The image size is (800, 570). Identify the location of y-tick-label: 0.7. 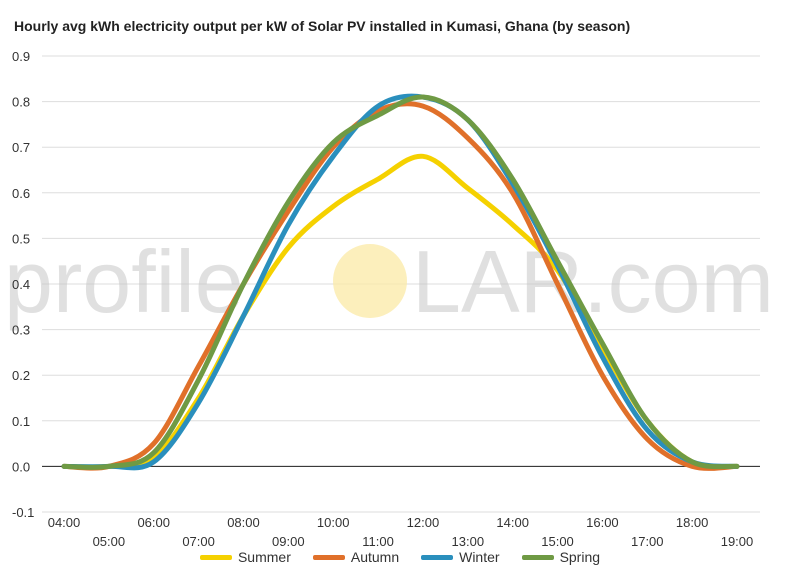
(21, 147).